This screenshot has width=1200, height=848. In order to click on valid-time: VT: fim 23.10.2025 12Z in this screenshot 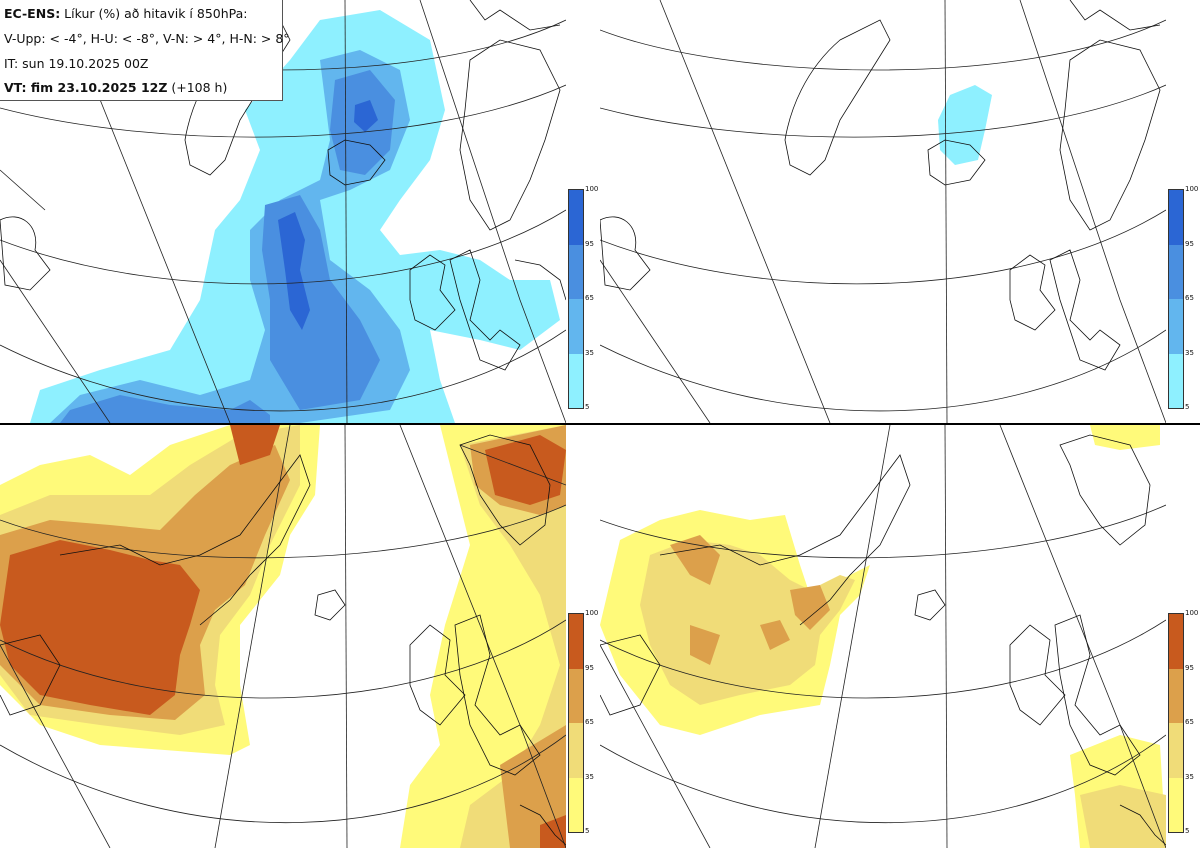, I will do `click(86, 87)`.